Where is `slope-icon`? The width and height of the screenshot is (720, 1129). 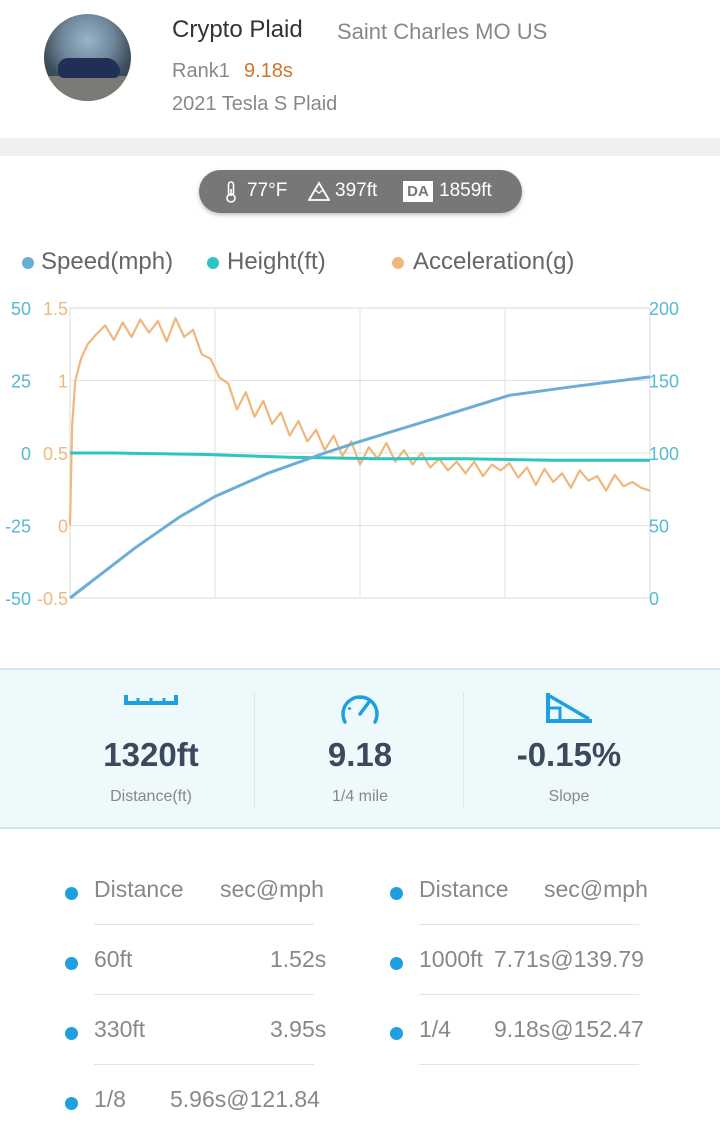 slope-icon is located at coordinates (569, 708).